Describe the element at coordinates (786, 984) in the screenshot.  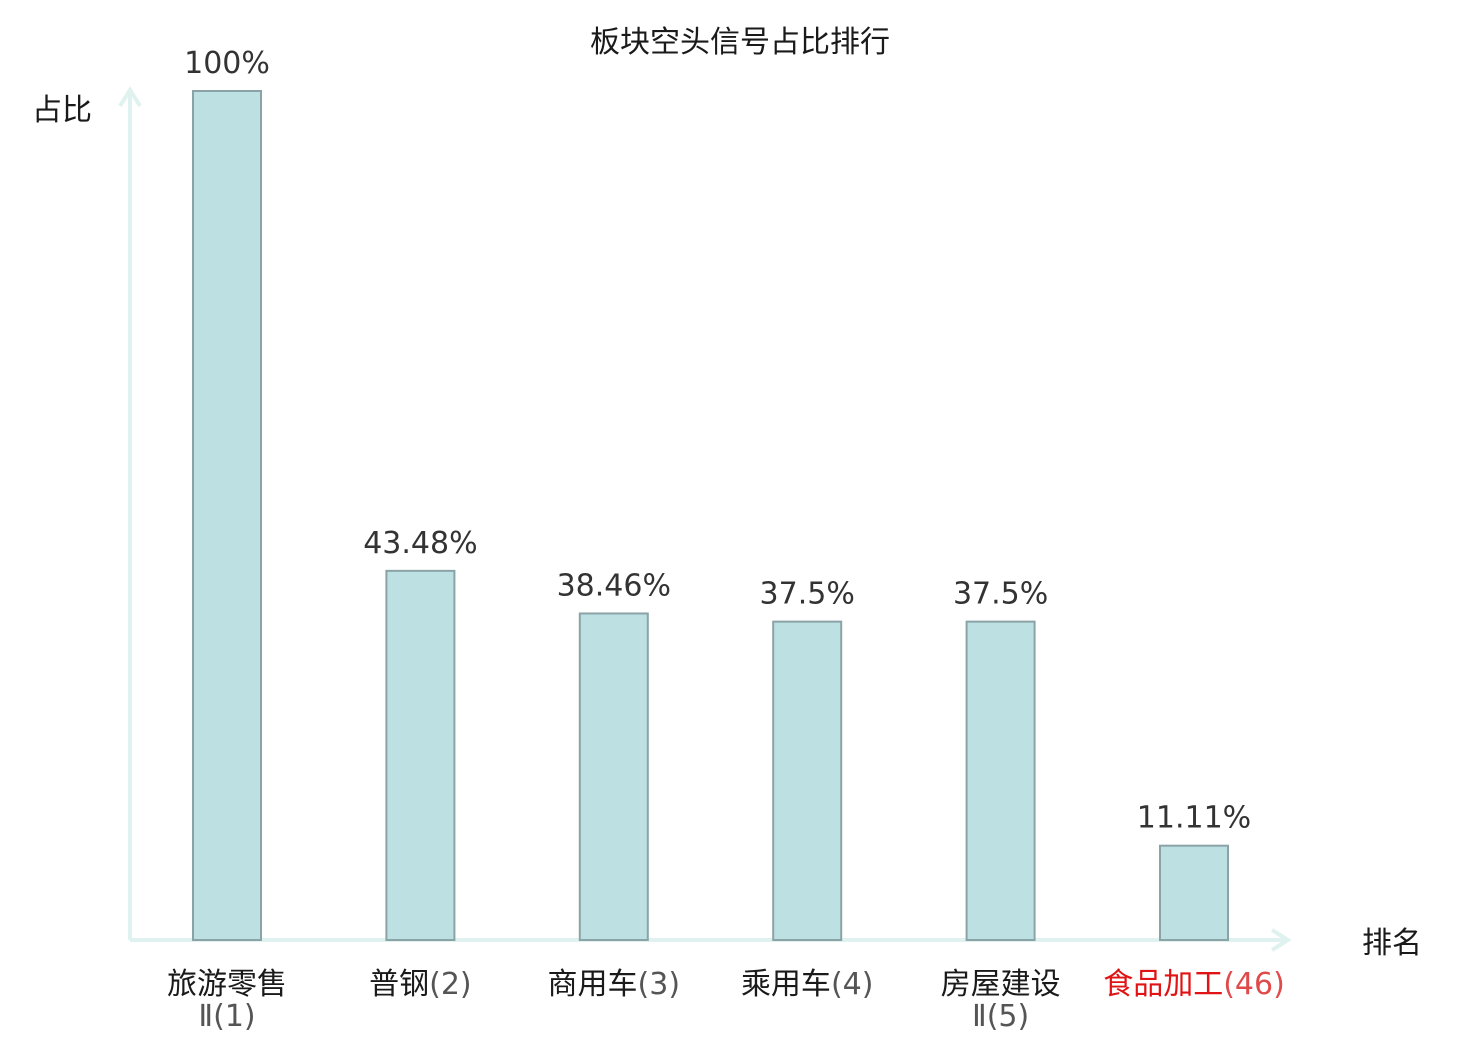
I see `x-tick-name: 乘用车` at that location.